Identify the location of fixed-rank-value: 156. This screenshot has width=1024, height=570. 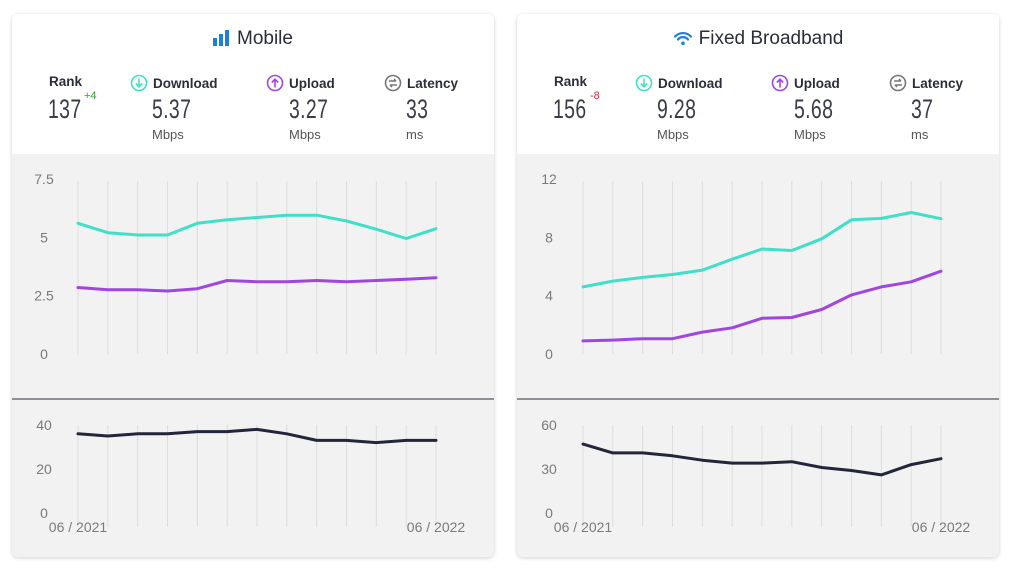
(570, 109).